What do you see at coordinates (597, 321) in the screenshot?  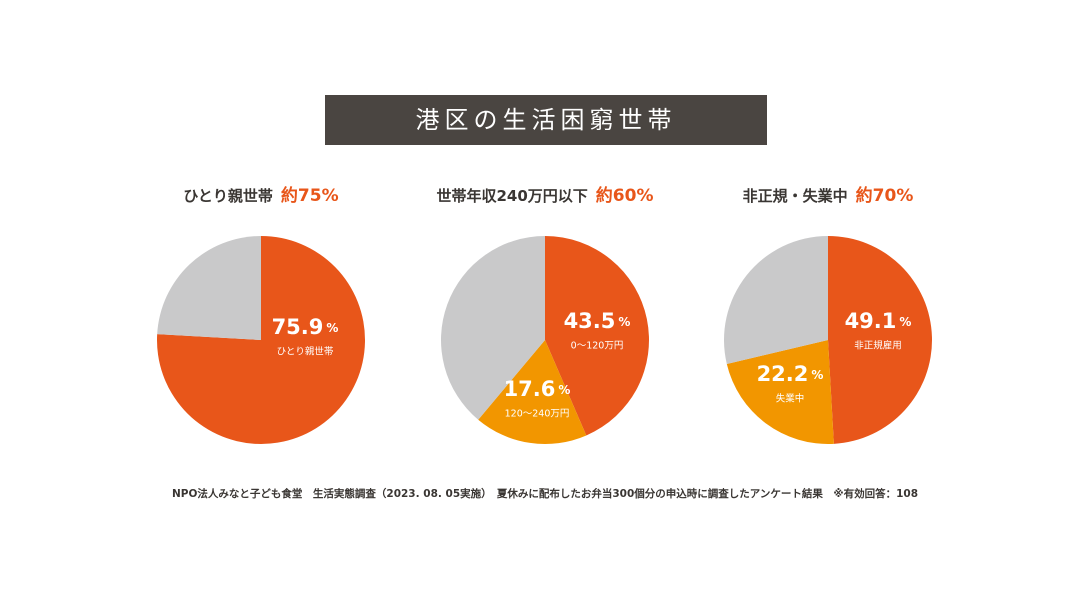 I see `value-label: 43.5%` at bounding box center [597, 321].